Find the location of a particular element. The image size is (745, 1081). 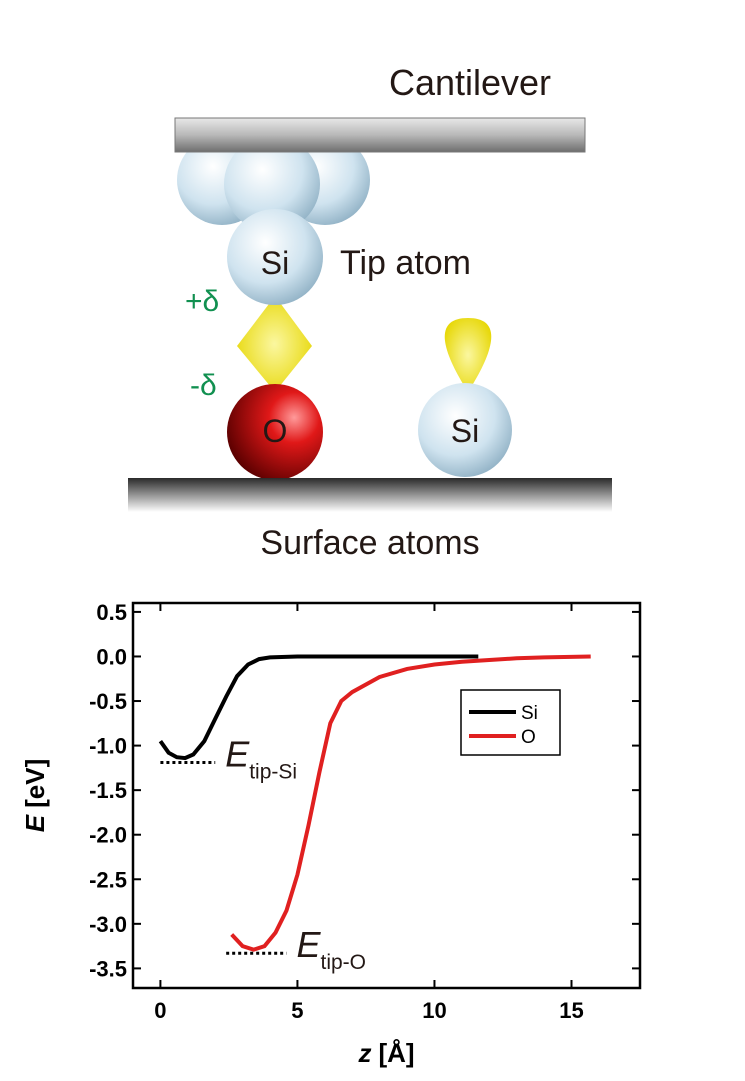

legend-label: O is located at coordinates (528, 737).